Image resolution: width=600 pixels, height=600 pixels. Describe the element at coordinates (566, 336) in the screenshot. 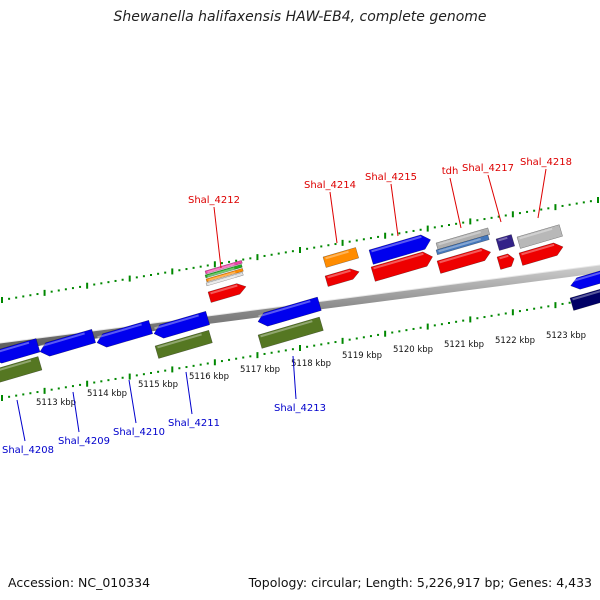

I see `kbp-label: 5123 kbp` at that location.